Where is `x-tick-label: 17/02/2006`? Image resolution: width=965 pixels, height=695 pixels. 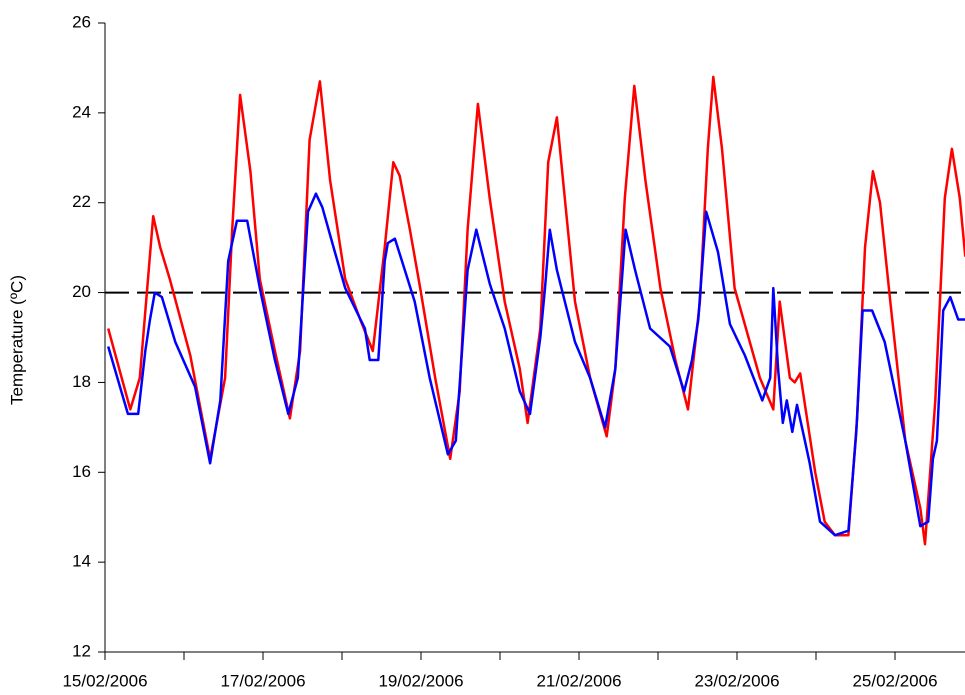
x-tick-label: 17/02/2006 is located at coordinates (262, 680).